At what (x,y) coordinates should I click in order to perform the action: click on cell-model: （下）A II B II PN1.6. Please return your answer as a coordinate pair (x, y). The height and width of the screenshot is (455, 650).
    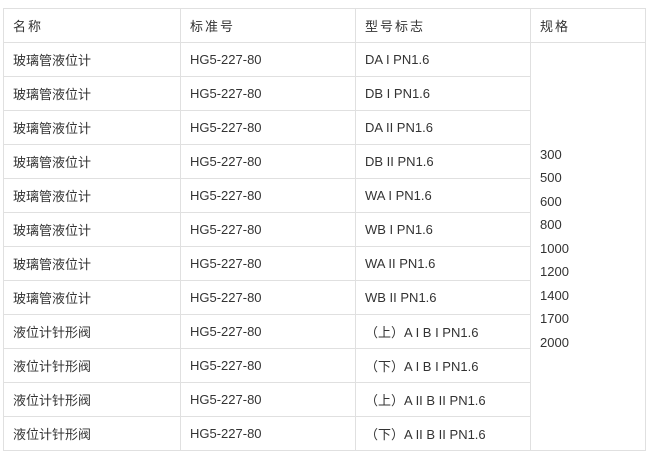
    Looking at the image, I should click on (443, 433).